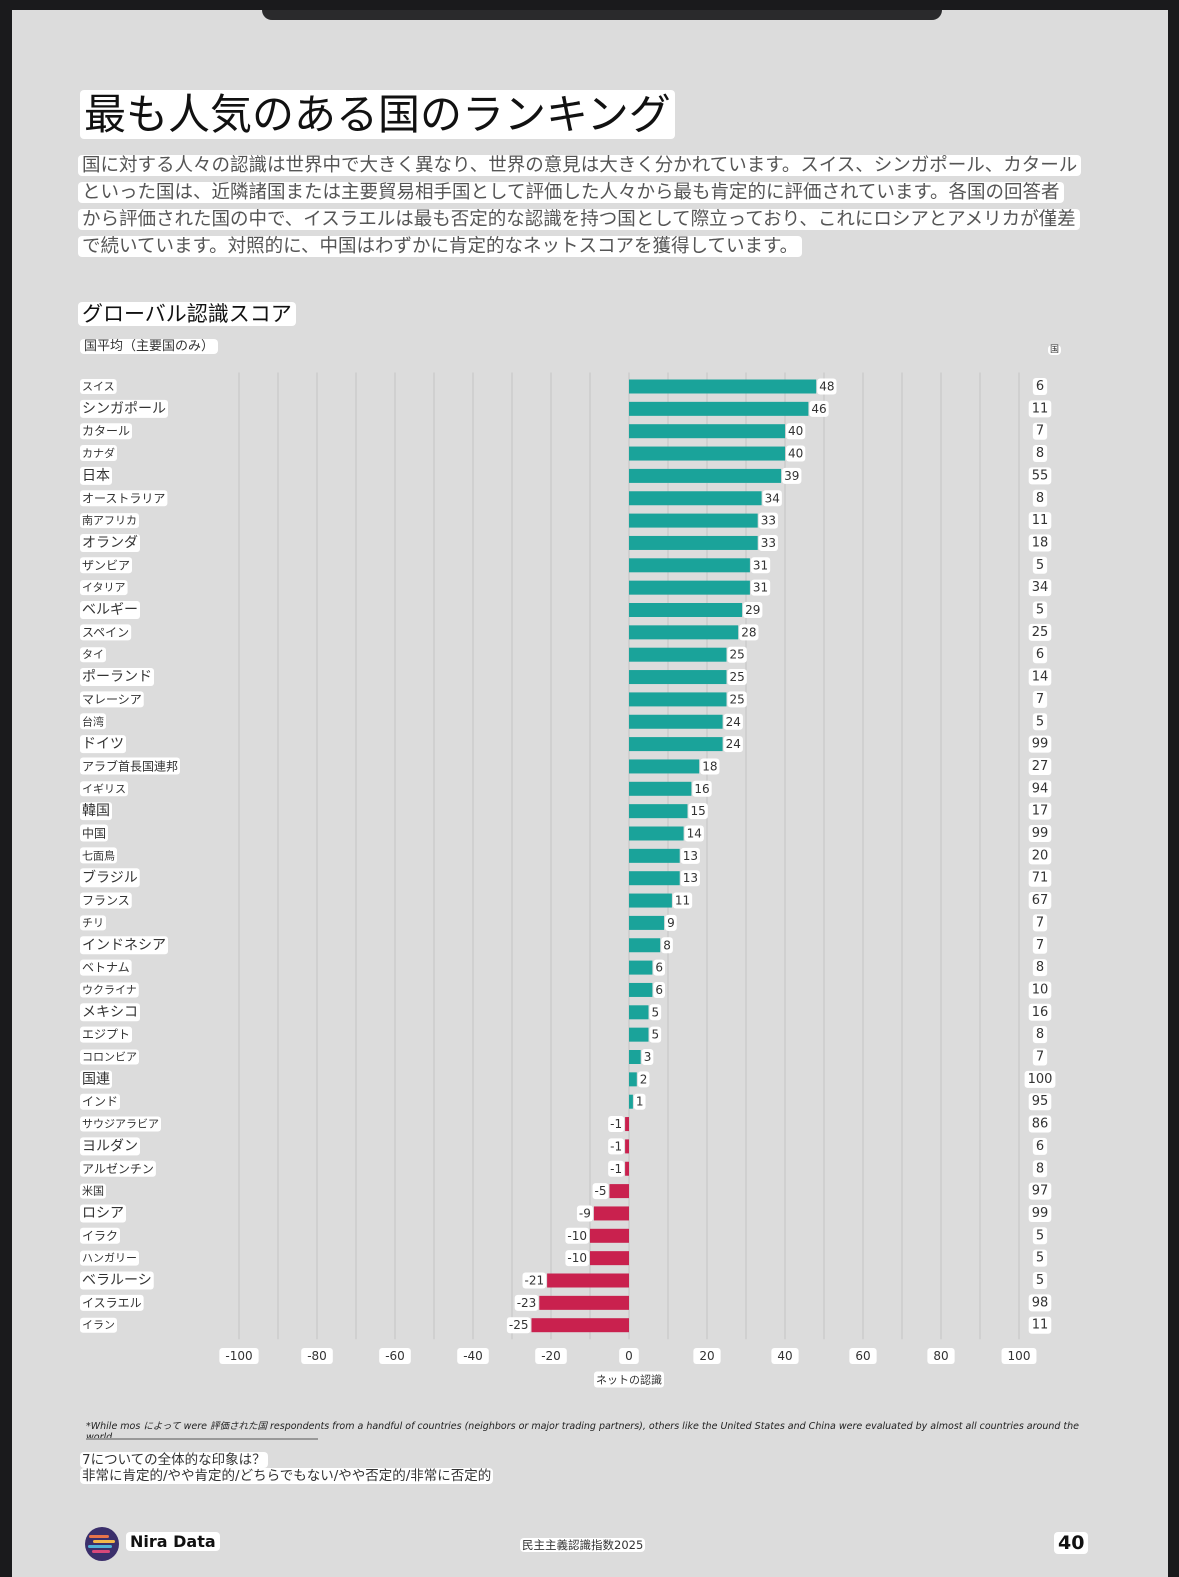 This screenshot has width=1179, height=1577. What do you see at coordinates (1040, 587) in the screenshot?
I see `svg-text: 34` at bounding box center [1040, 587].